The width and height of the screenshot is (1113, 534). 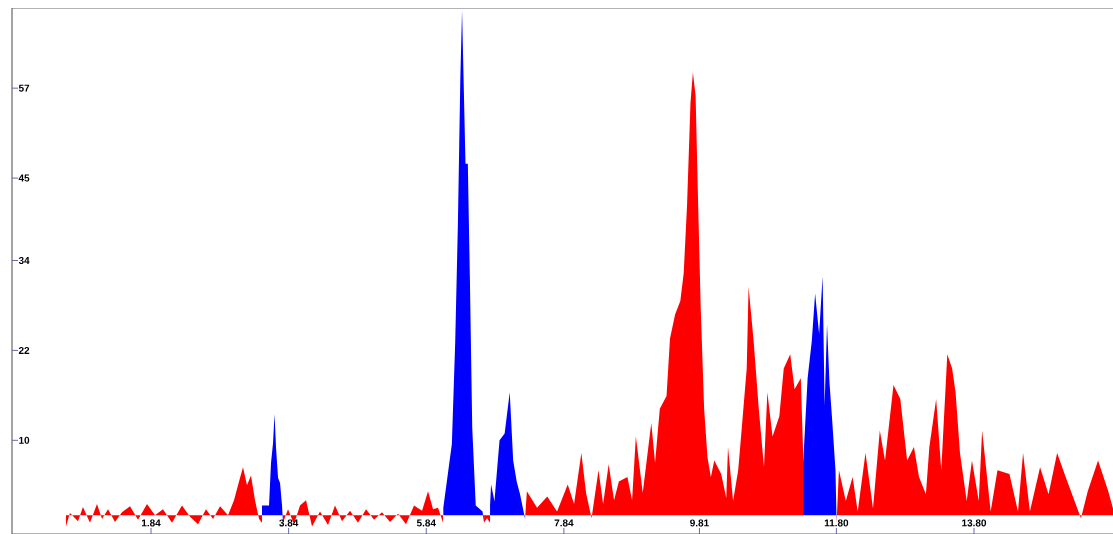 What do you see at coordinates (24, 350) in the screenshot?
I see `y-tick-label: 22` at bounding box center [24, 350].